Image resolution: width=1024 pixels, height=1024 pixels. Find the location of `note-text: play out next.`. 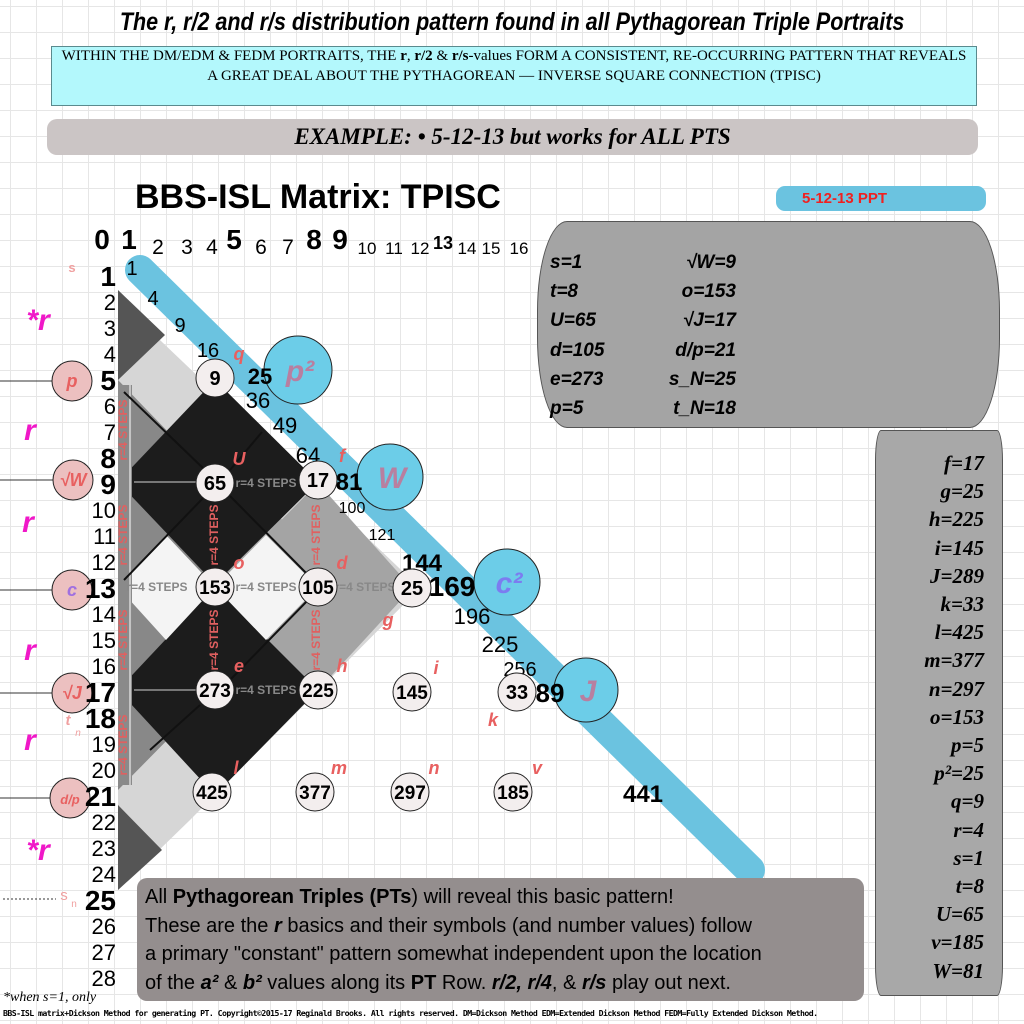

note-text: play out next. is located at coordinates (668, 982).